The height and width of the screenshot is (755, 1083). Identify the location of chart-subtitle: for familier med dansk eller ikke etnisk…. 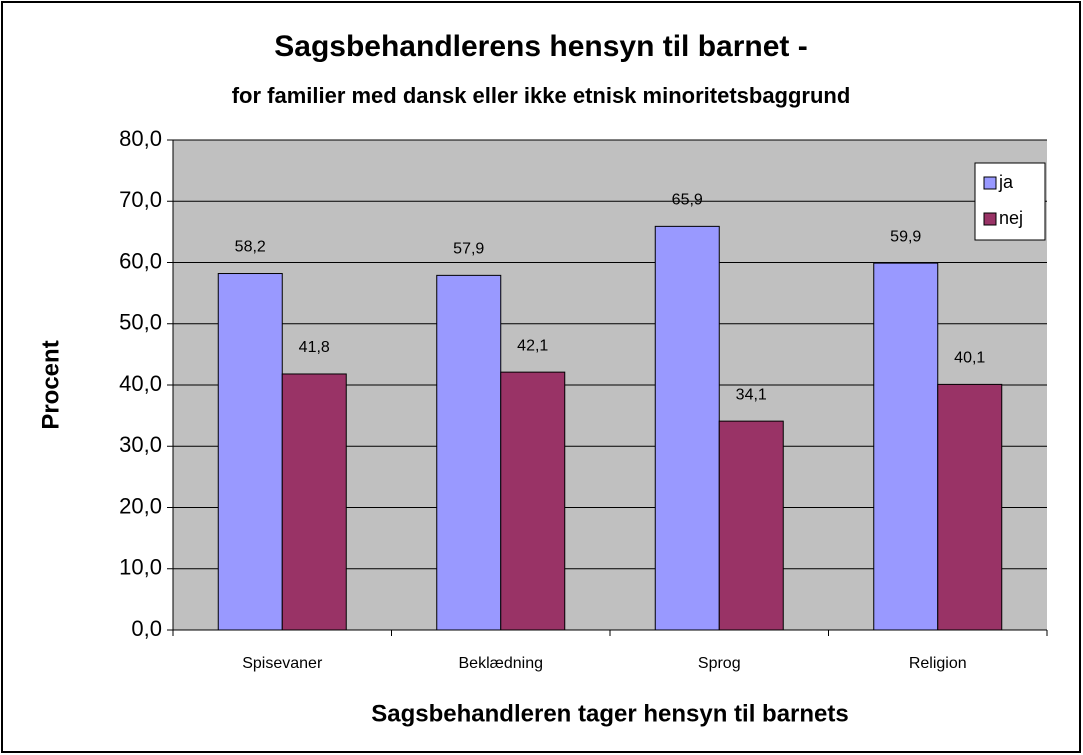
(541, 95).